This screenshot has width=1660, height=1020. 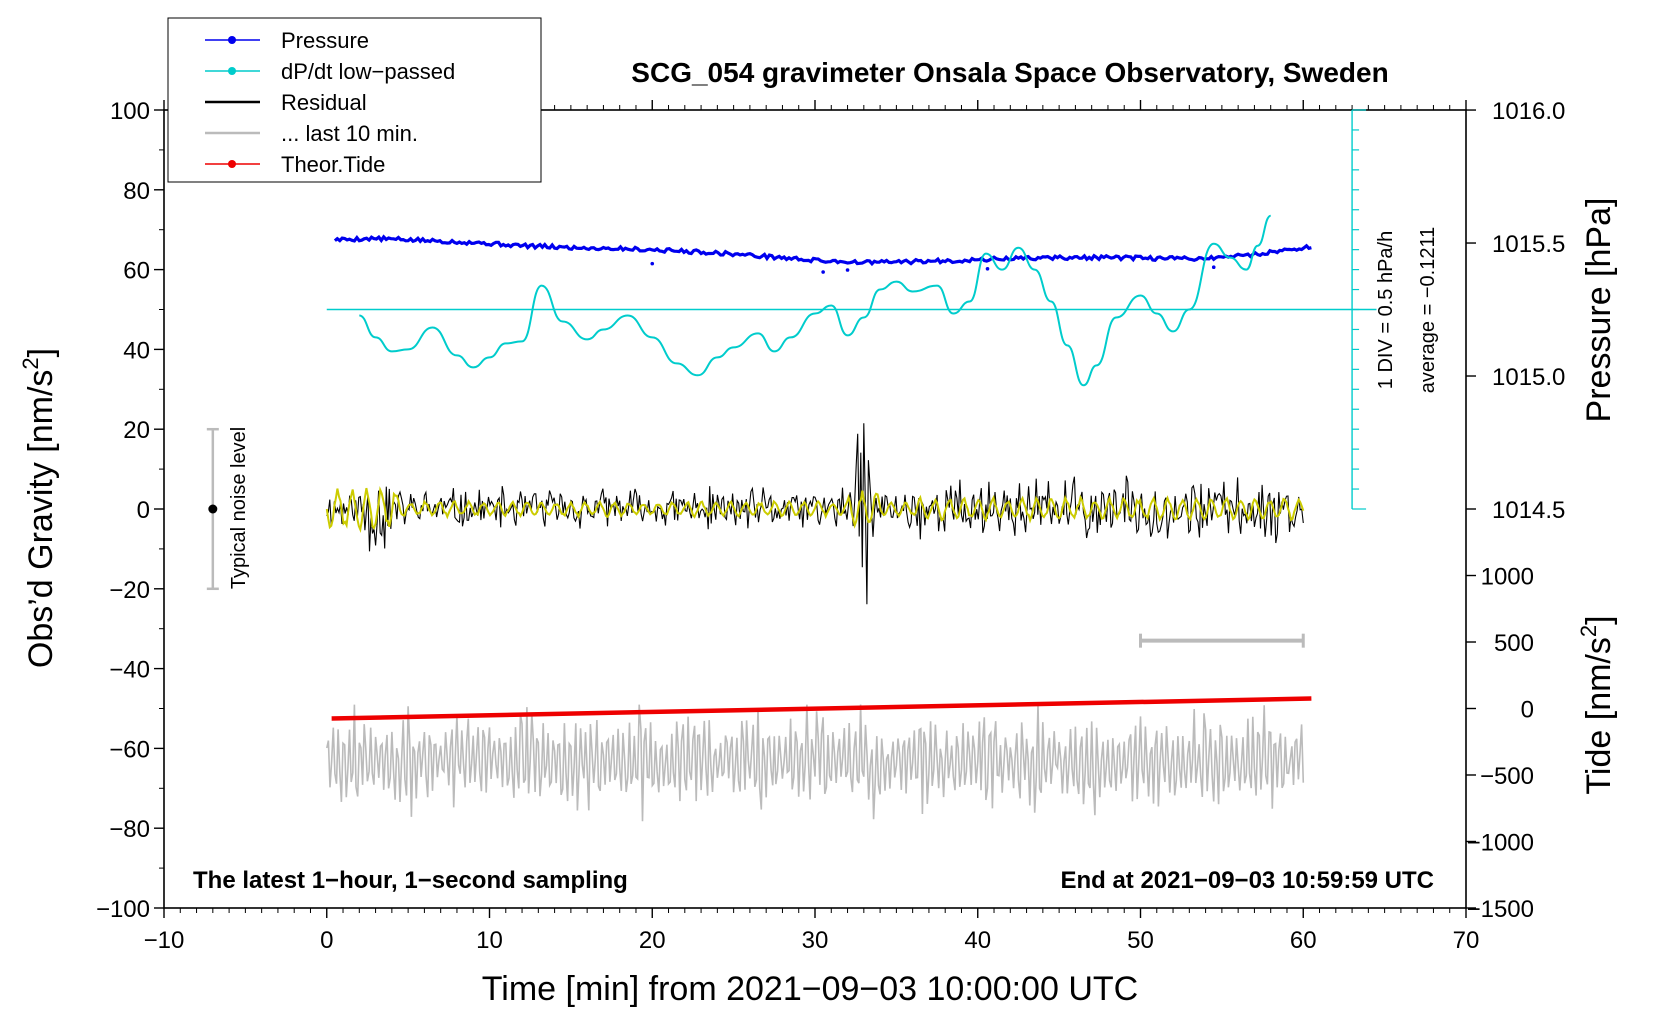 What do you see at coordinates (1428, 310) in the screenshot?
I see `div-average-label: average = −0.1211` at bounding box center [1428, 310].